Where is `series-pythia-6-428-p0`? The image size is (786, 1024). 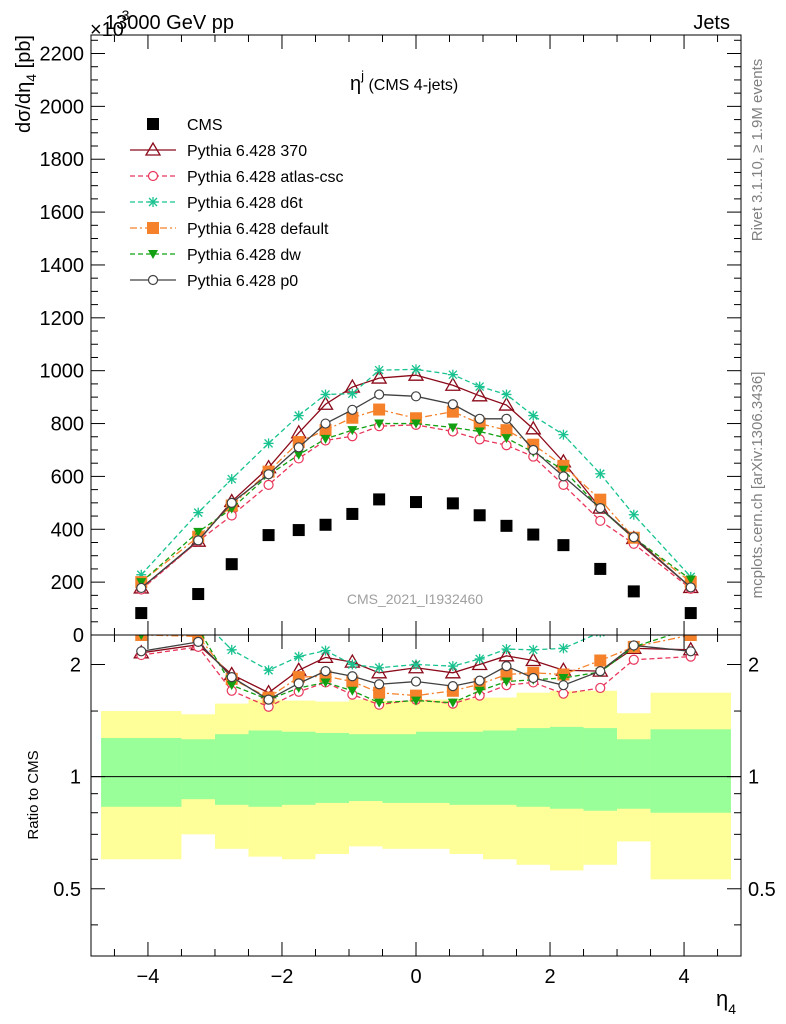
series-pythia-6-428-p0 is located at coordinates (416, 491).